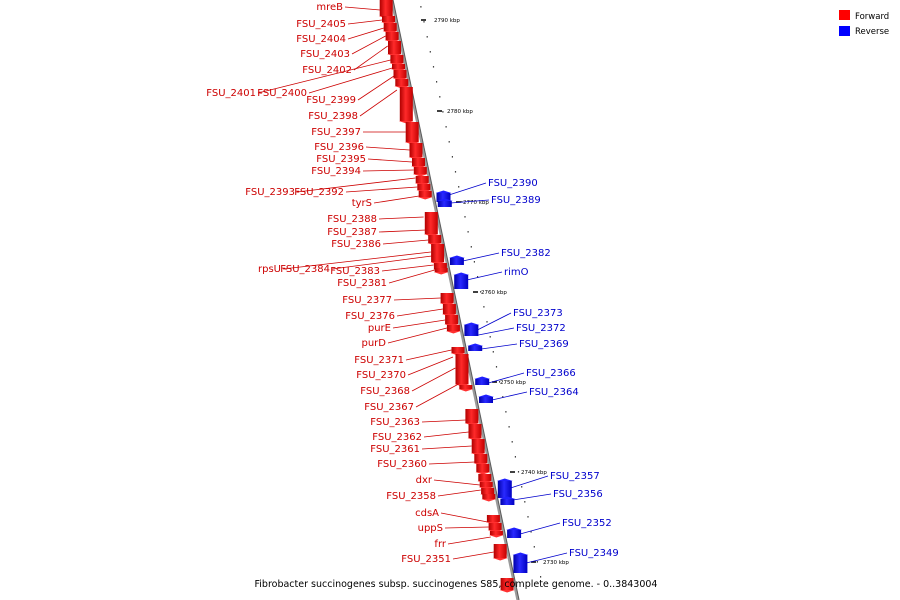  What do you see at coordinates (844, 31) in the screenshot?
I see `legend-swatch-reverse` at bounding box center [844, 31].